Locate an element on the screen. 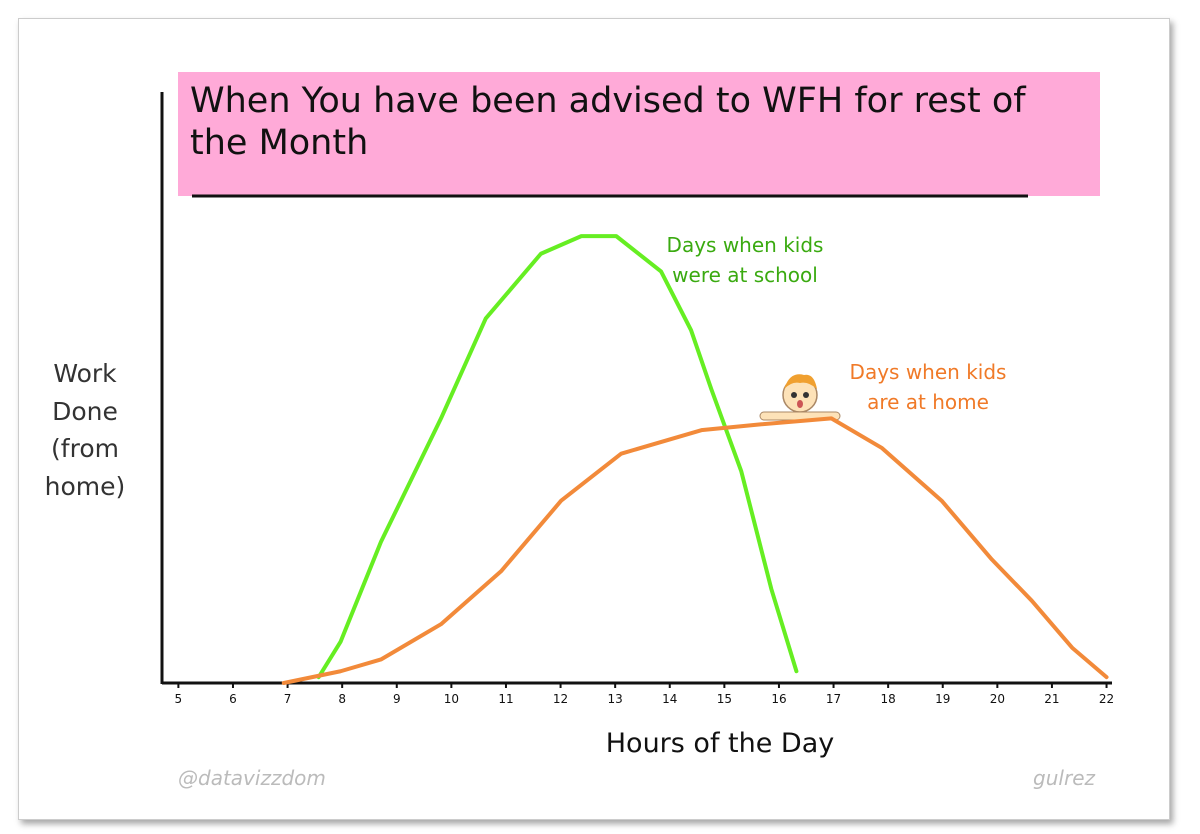  credit: @datavizzdom is located at coordinates (252, 778).